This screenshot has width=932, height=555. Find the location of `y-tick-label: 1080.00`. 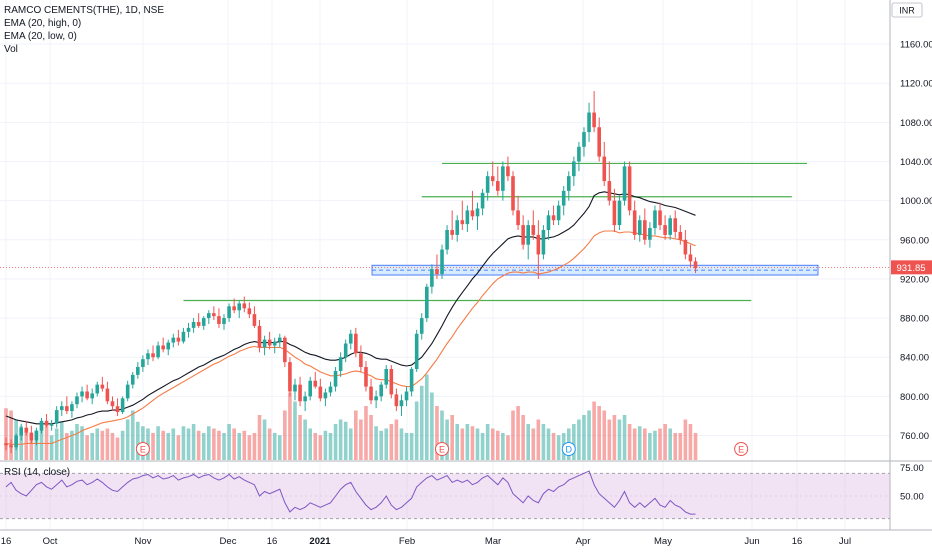

y-tick-label: 1080.00 is located at coordinates (916, 123).